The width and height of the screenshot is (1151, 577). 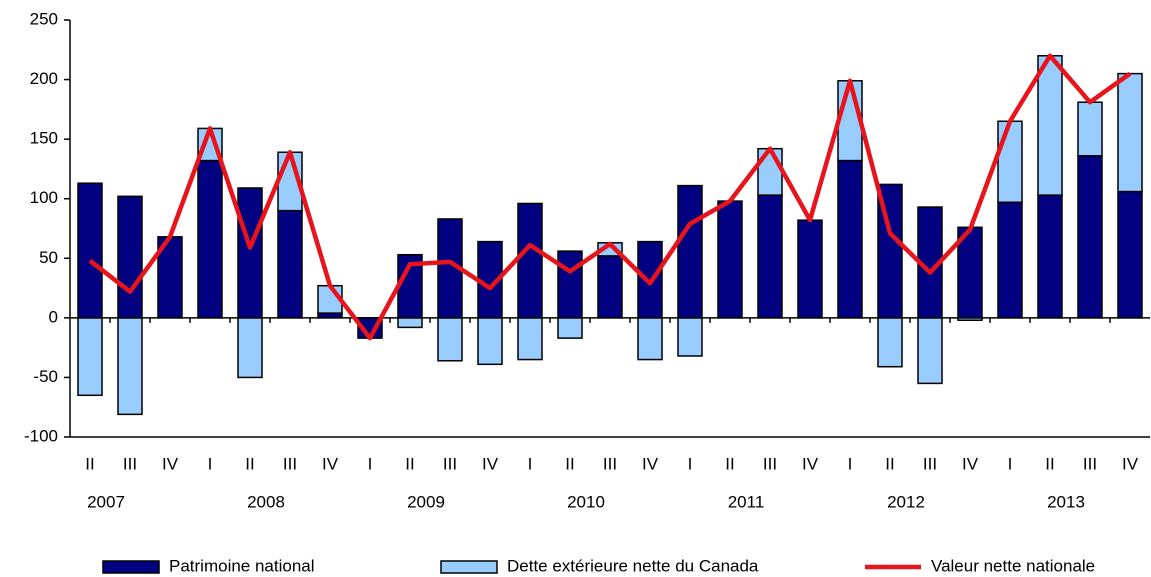 I want to click on year-label: 2007, so click(x=106, y=501).